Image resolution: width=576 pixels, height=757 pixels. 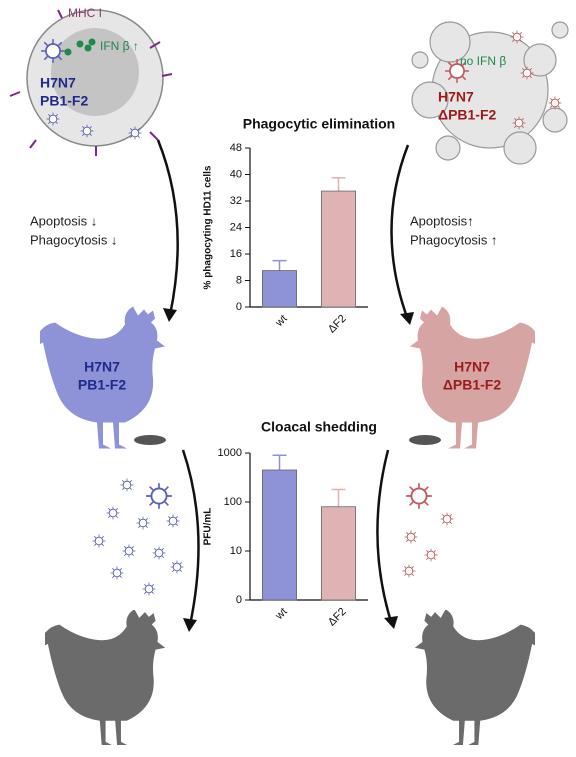 What do you see at coordinates (453, 239) in the screenshot?
I see `effect-label: Phagocytosis ↑` at bounding box center [453, 239].